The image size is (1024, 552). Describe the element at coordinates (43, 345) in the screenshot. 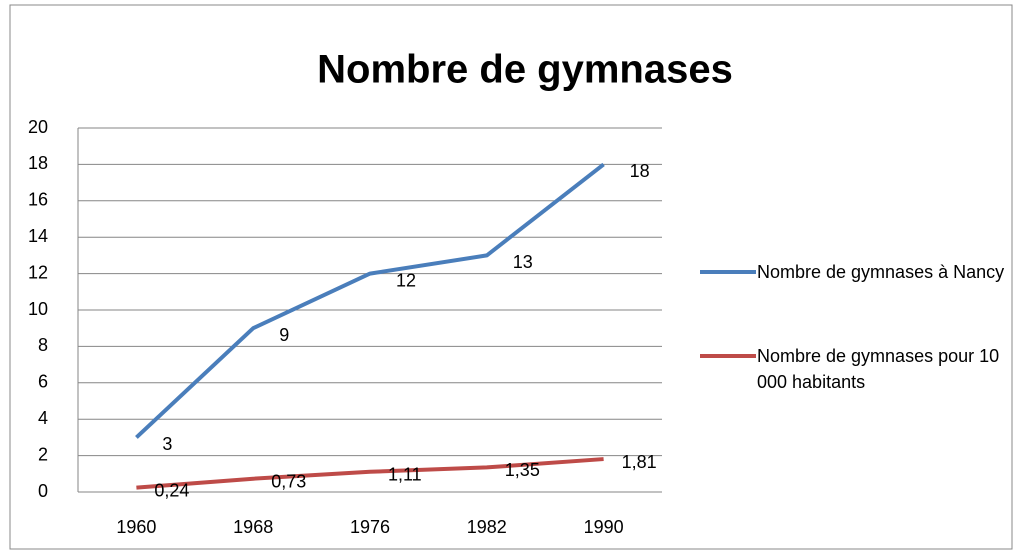

I see `y-tick-label: 8` at that location.